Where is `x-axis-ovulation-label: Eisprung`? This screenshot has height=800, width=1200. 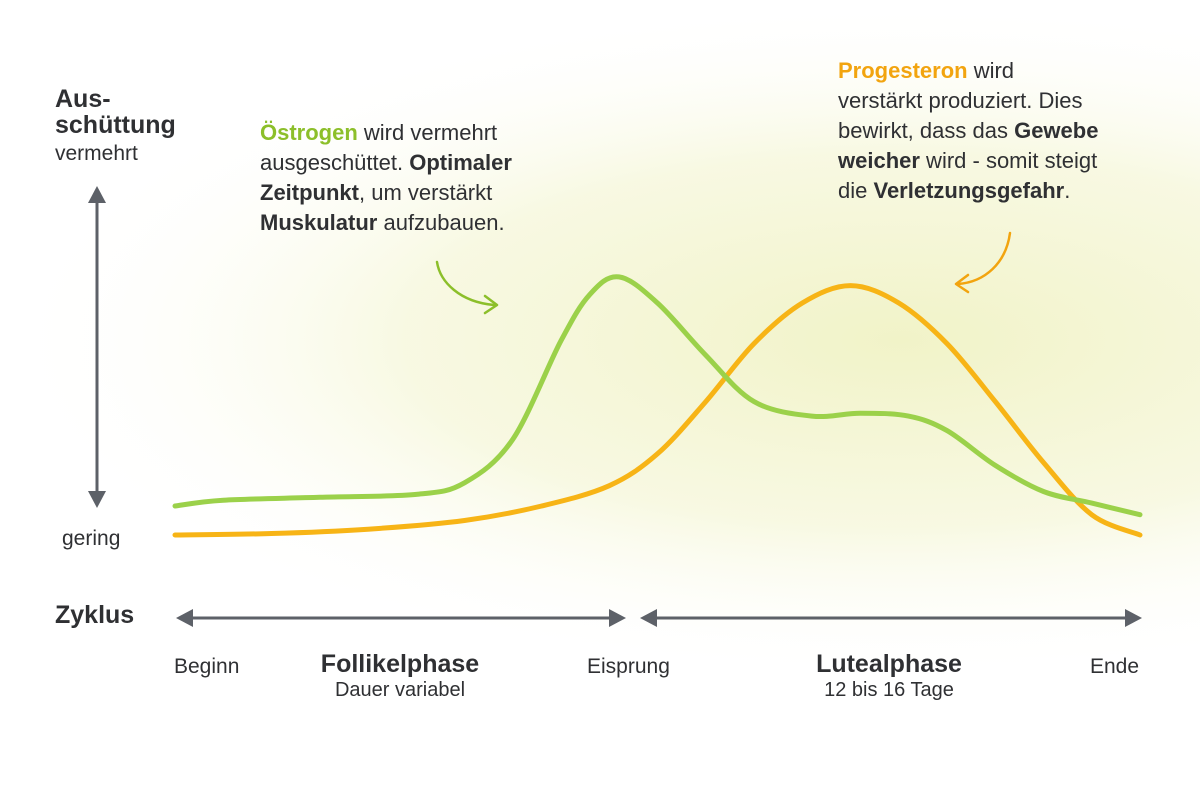 x-axis-ovulation-label: Eisprung is located at coordinates (628, 666).